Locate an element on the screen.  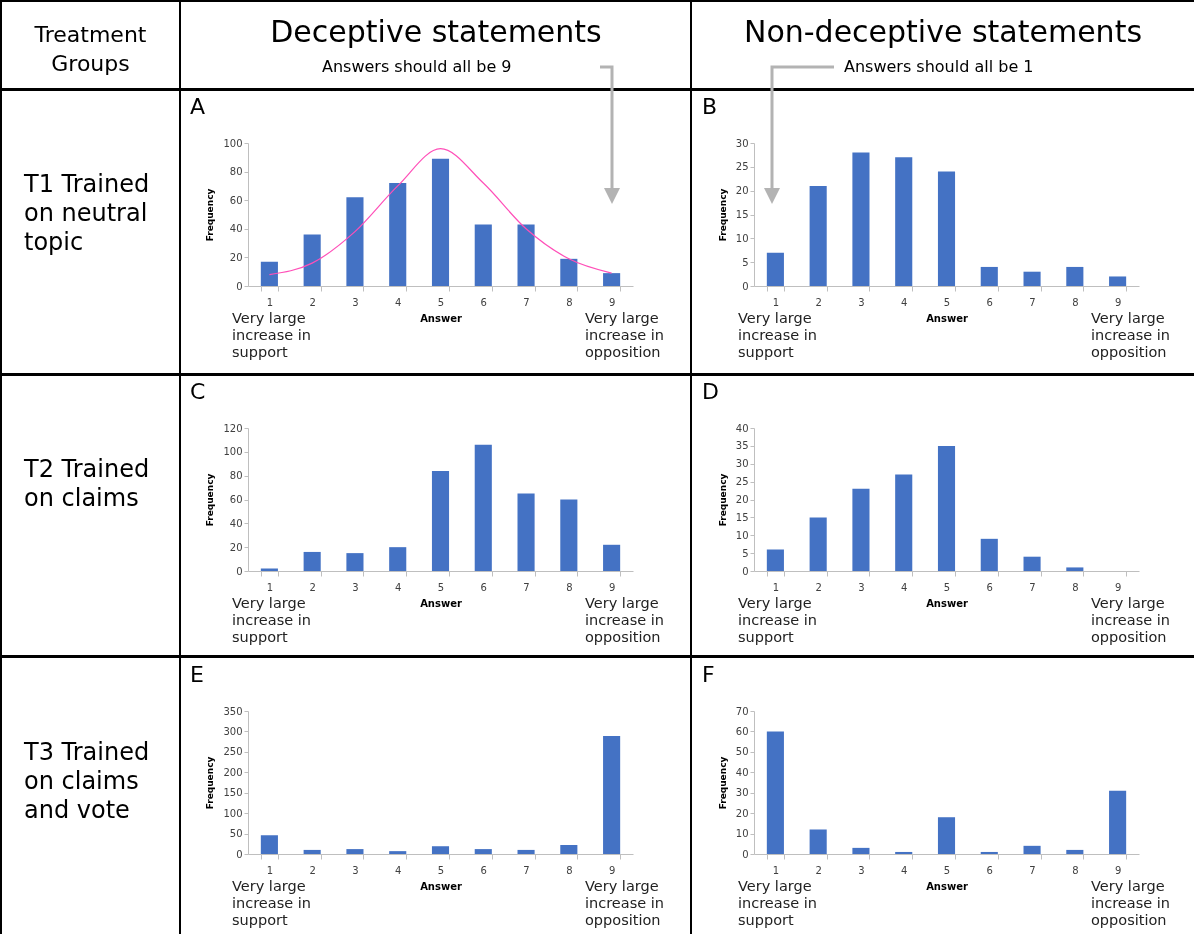
x-tick-label: 1 is located at coordinates (270, 870).